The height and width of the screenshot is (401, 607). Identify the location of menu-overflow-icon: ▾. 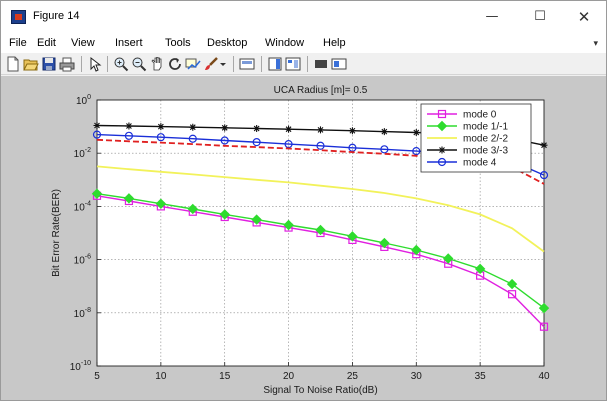
(595, 43).